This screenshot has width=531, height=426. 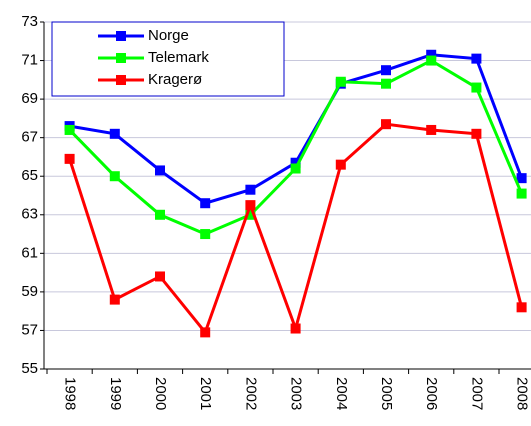 What do you see at coordinates (205, 393) in the screenshot?
I see `x-tick-label: 2001` at bounding box center [205, 393].